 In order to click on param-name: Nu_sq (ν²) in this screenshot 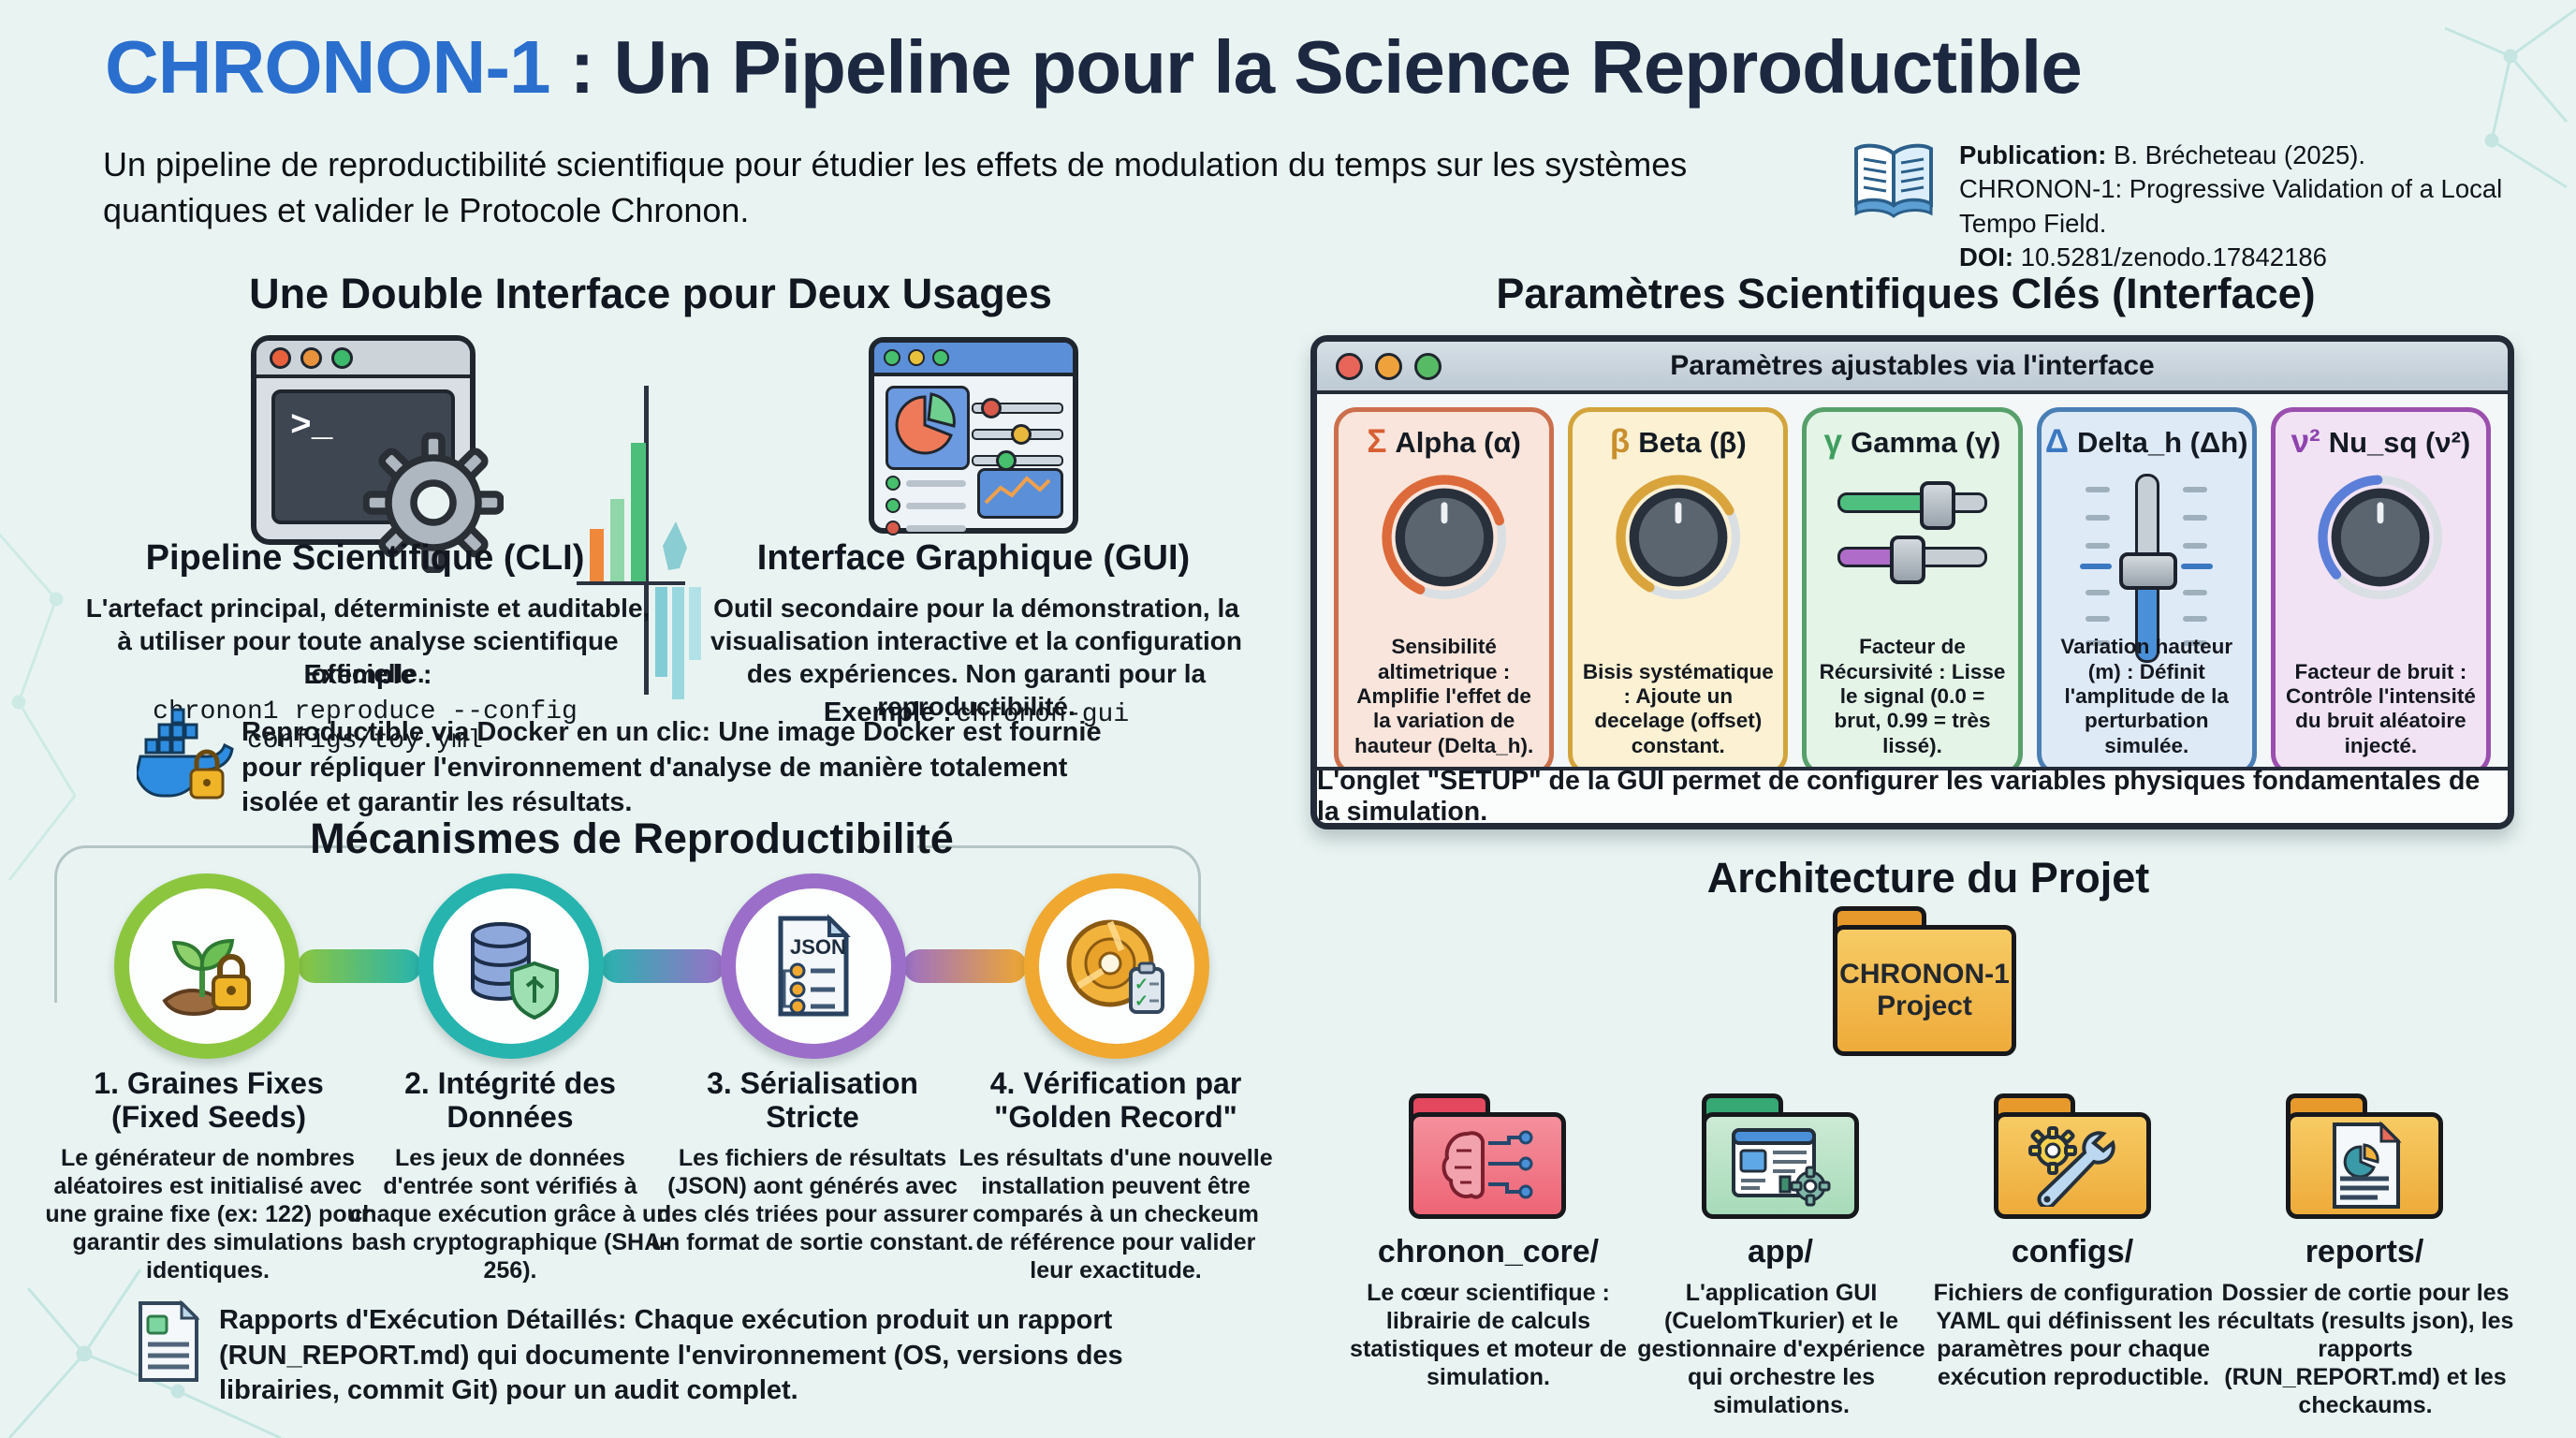, I will do `click(2399, 442)`.